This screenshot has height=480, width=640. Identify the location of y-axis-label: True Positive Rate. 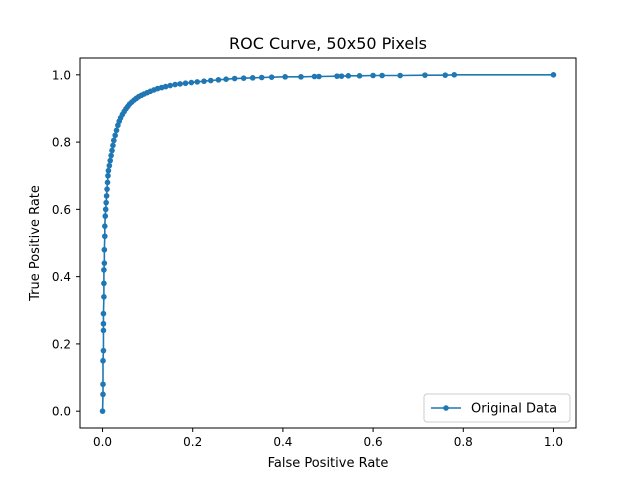
(35, 243).